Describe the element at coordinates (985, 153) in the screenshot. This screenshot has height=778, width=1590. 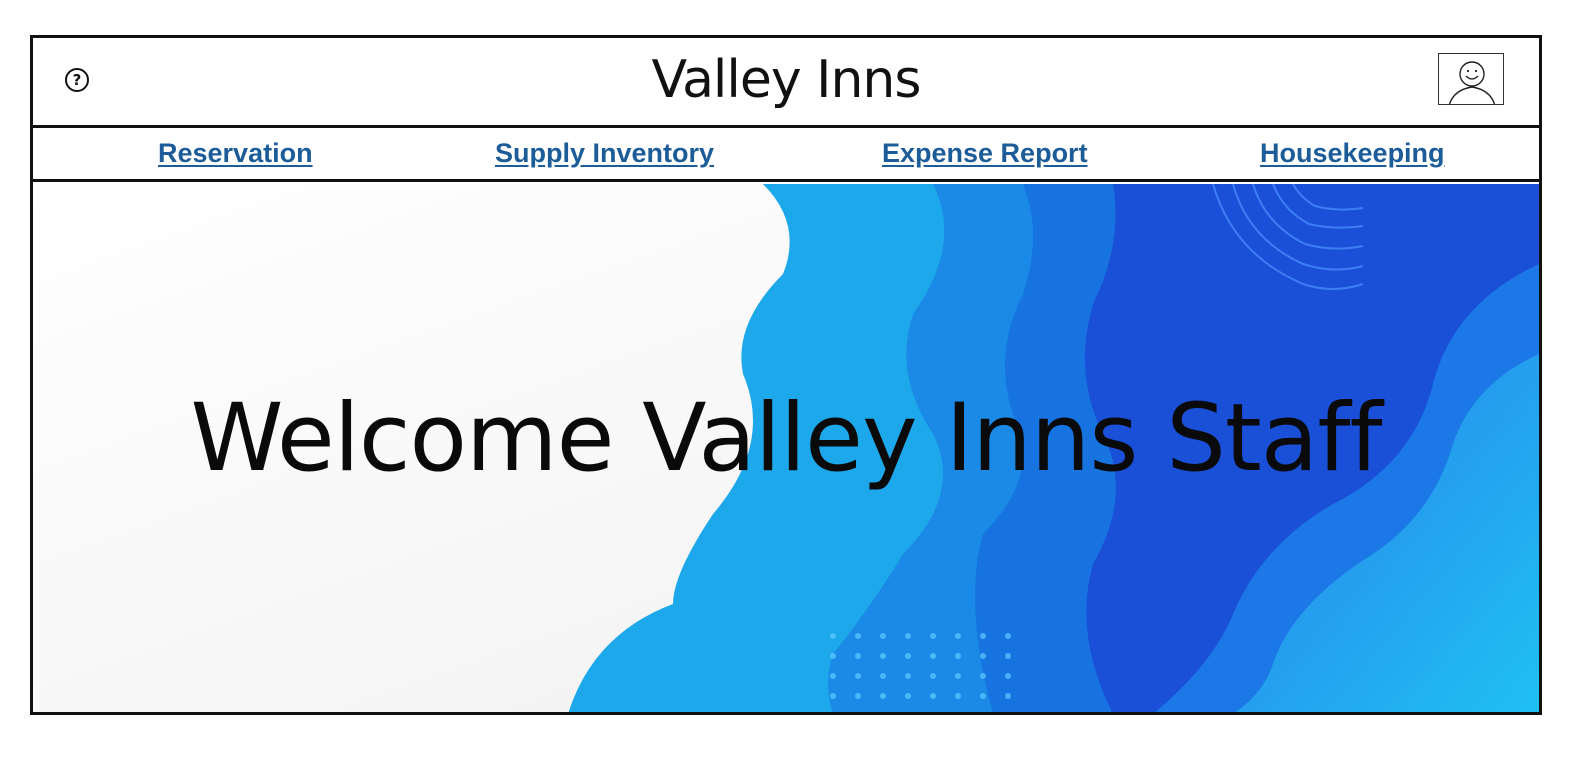
I see `nav-expense-report-link: Expense Report` at that location.